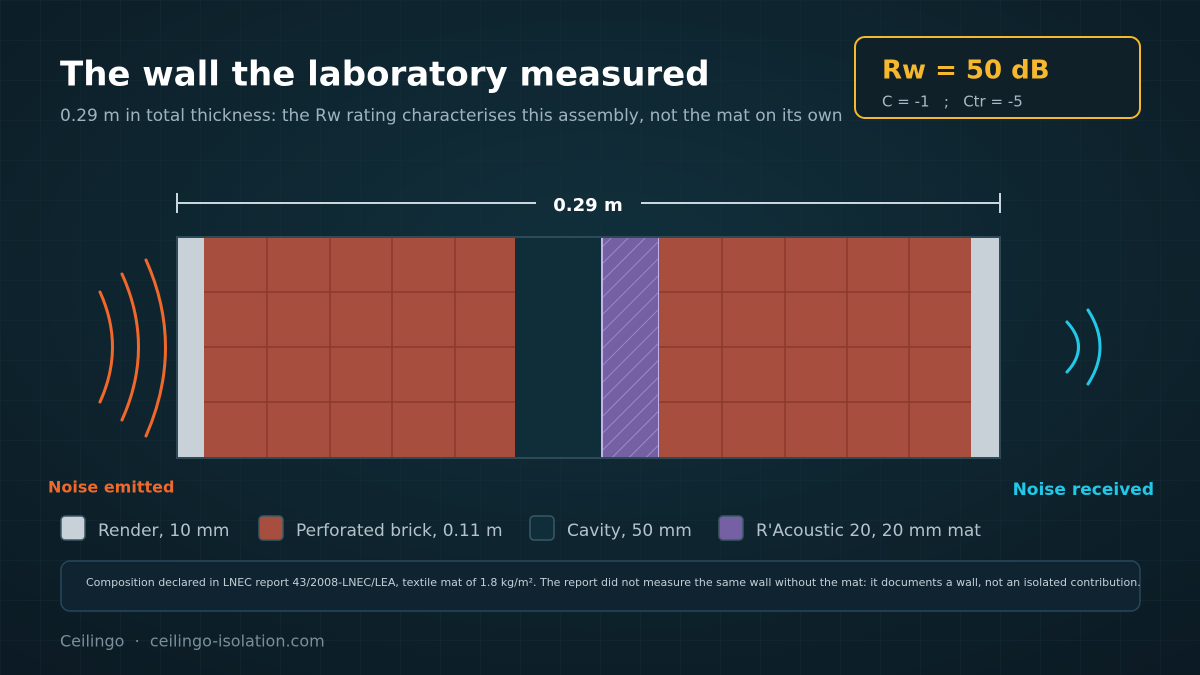  What do you see at coordinates (163, 531) in the screenshot?
I see `legend-label: Render, 10 mm` at bounding box center [163, 531].